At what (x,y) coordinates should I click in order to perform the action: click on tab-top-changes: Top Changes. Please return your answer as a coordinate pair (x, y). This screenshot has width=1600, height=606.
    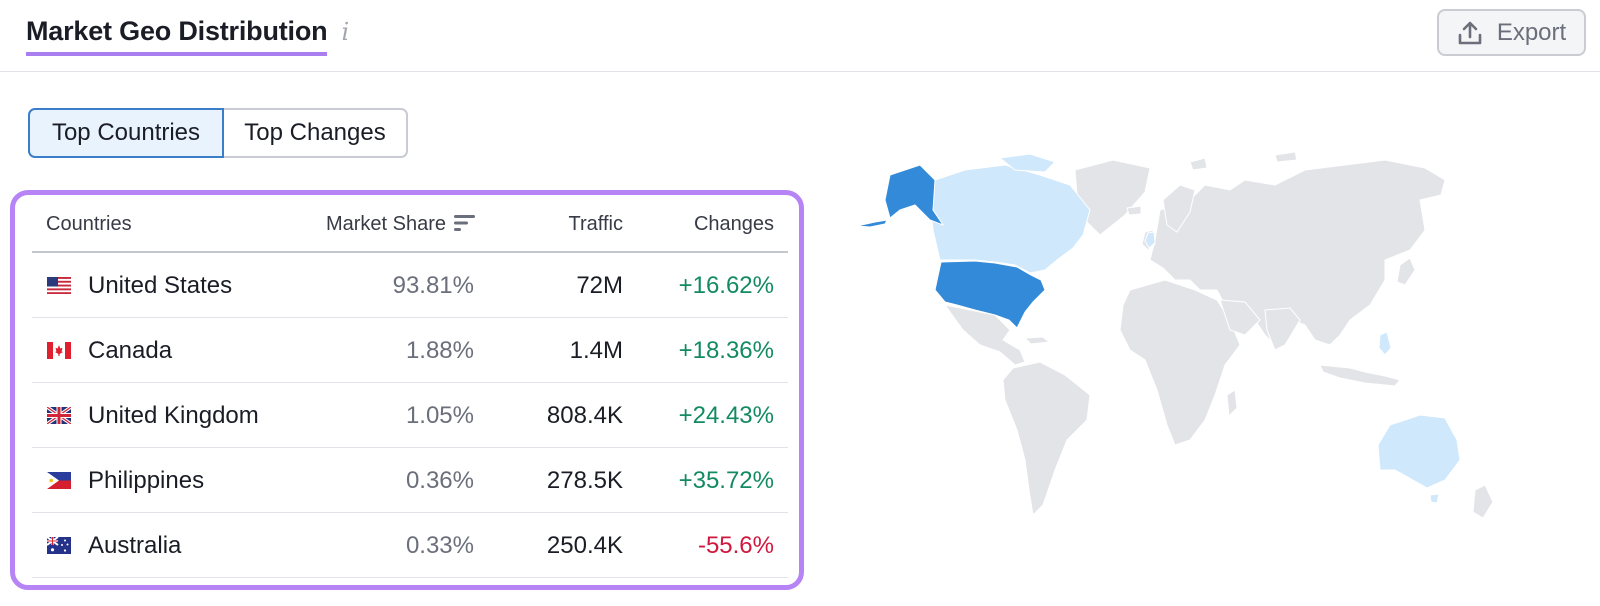
    Looking at the image, I should click on (316, 133).